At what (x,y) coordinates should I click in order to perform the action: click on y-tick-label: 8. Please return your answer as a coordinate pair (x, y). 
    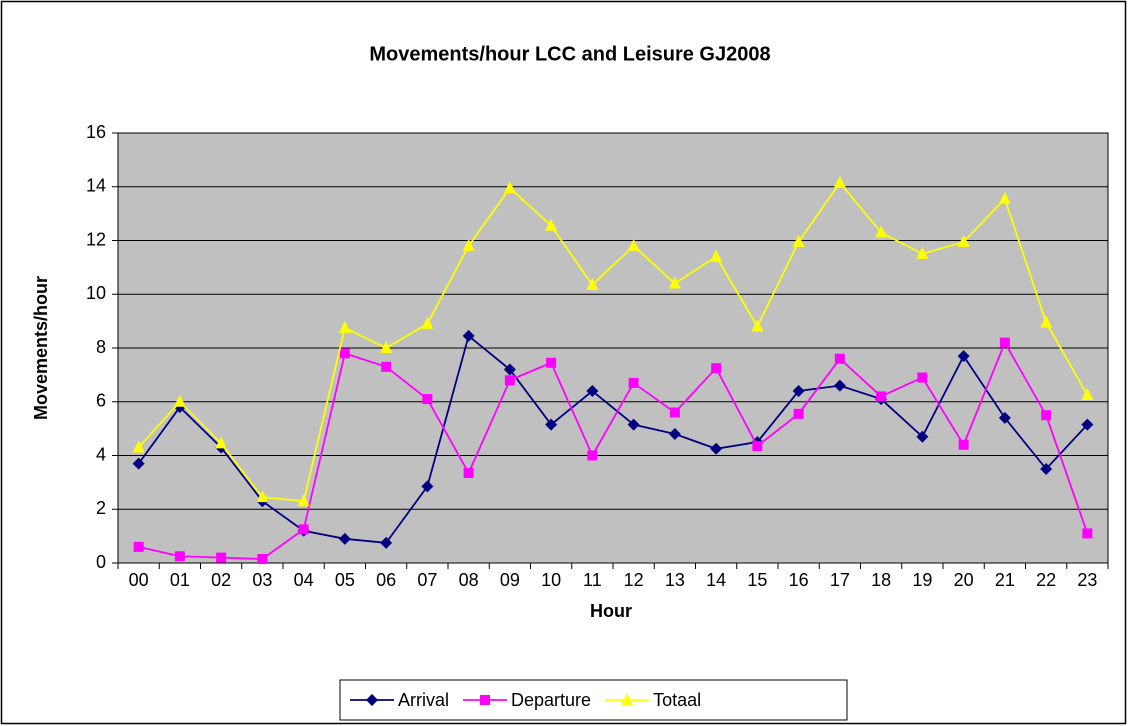
    Looking at the image, I should click on (101, 347).